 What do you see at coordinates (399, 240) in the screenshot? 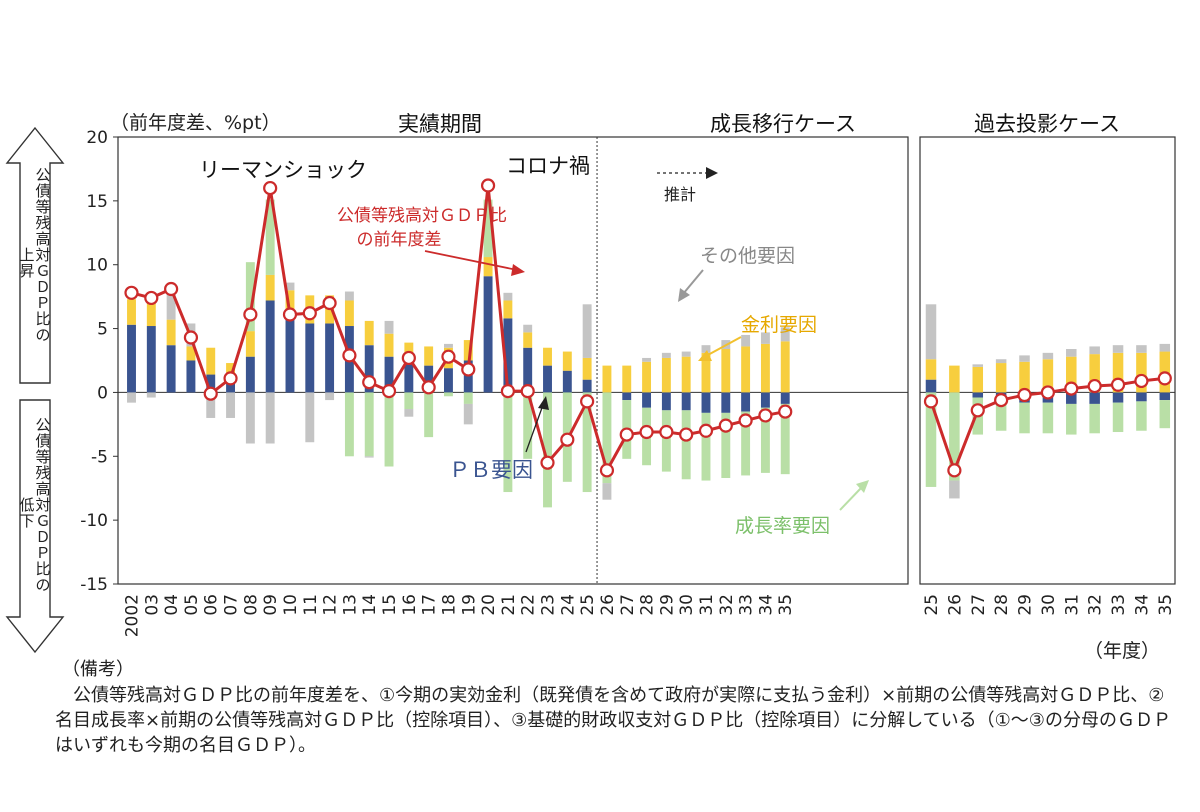
I see `annotation-ratio-line-2: の前年度差` at bounding box center [399, 240].